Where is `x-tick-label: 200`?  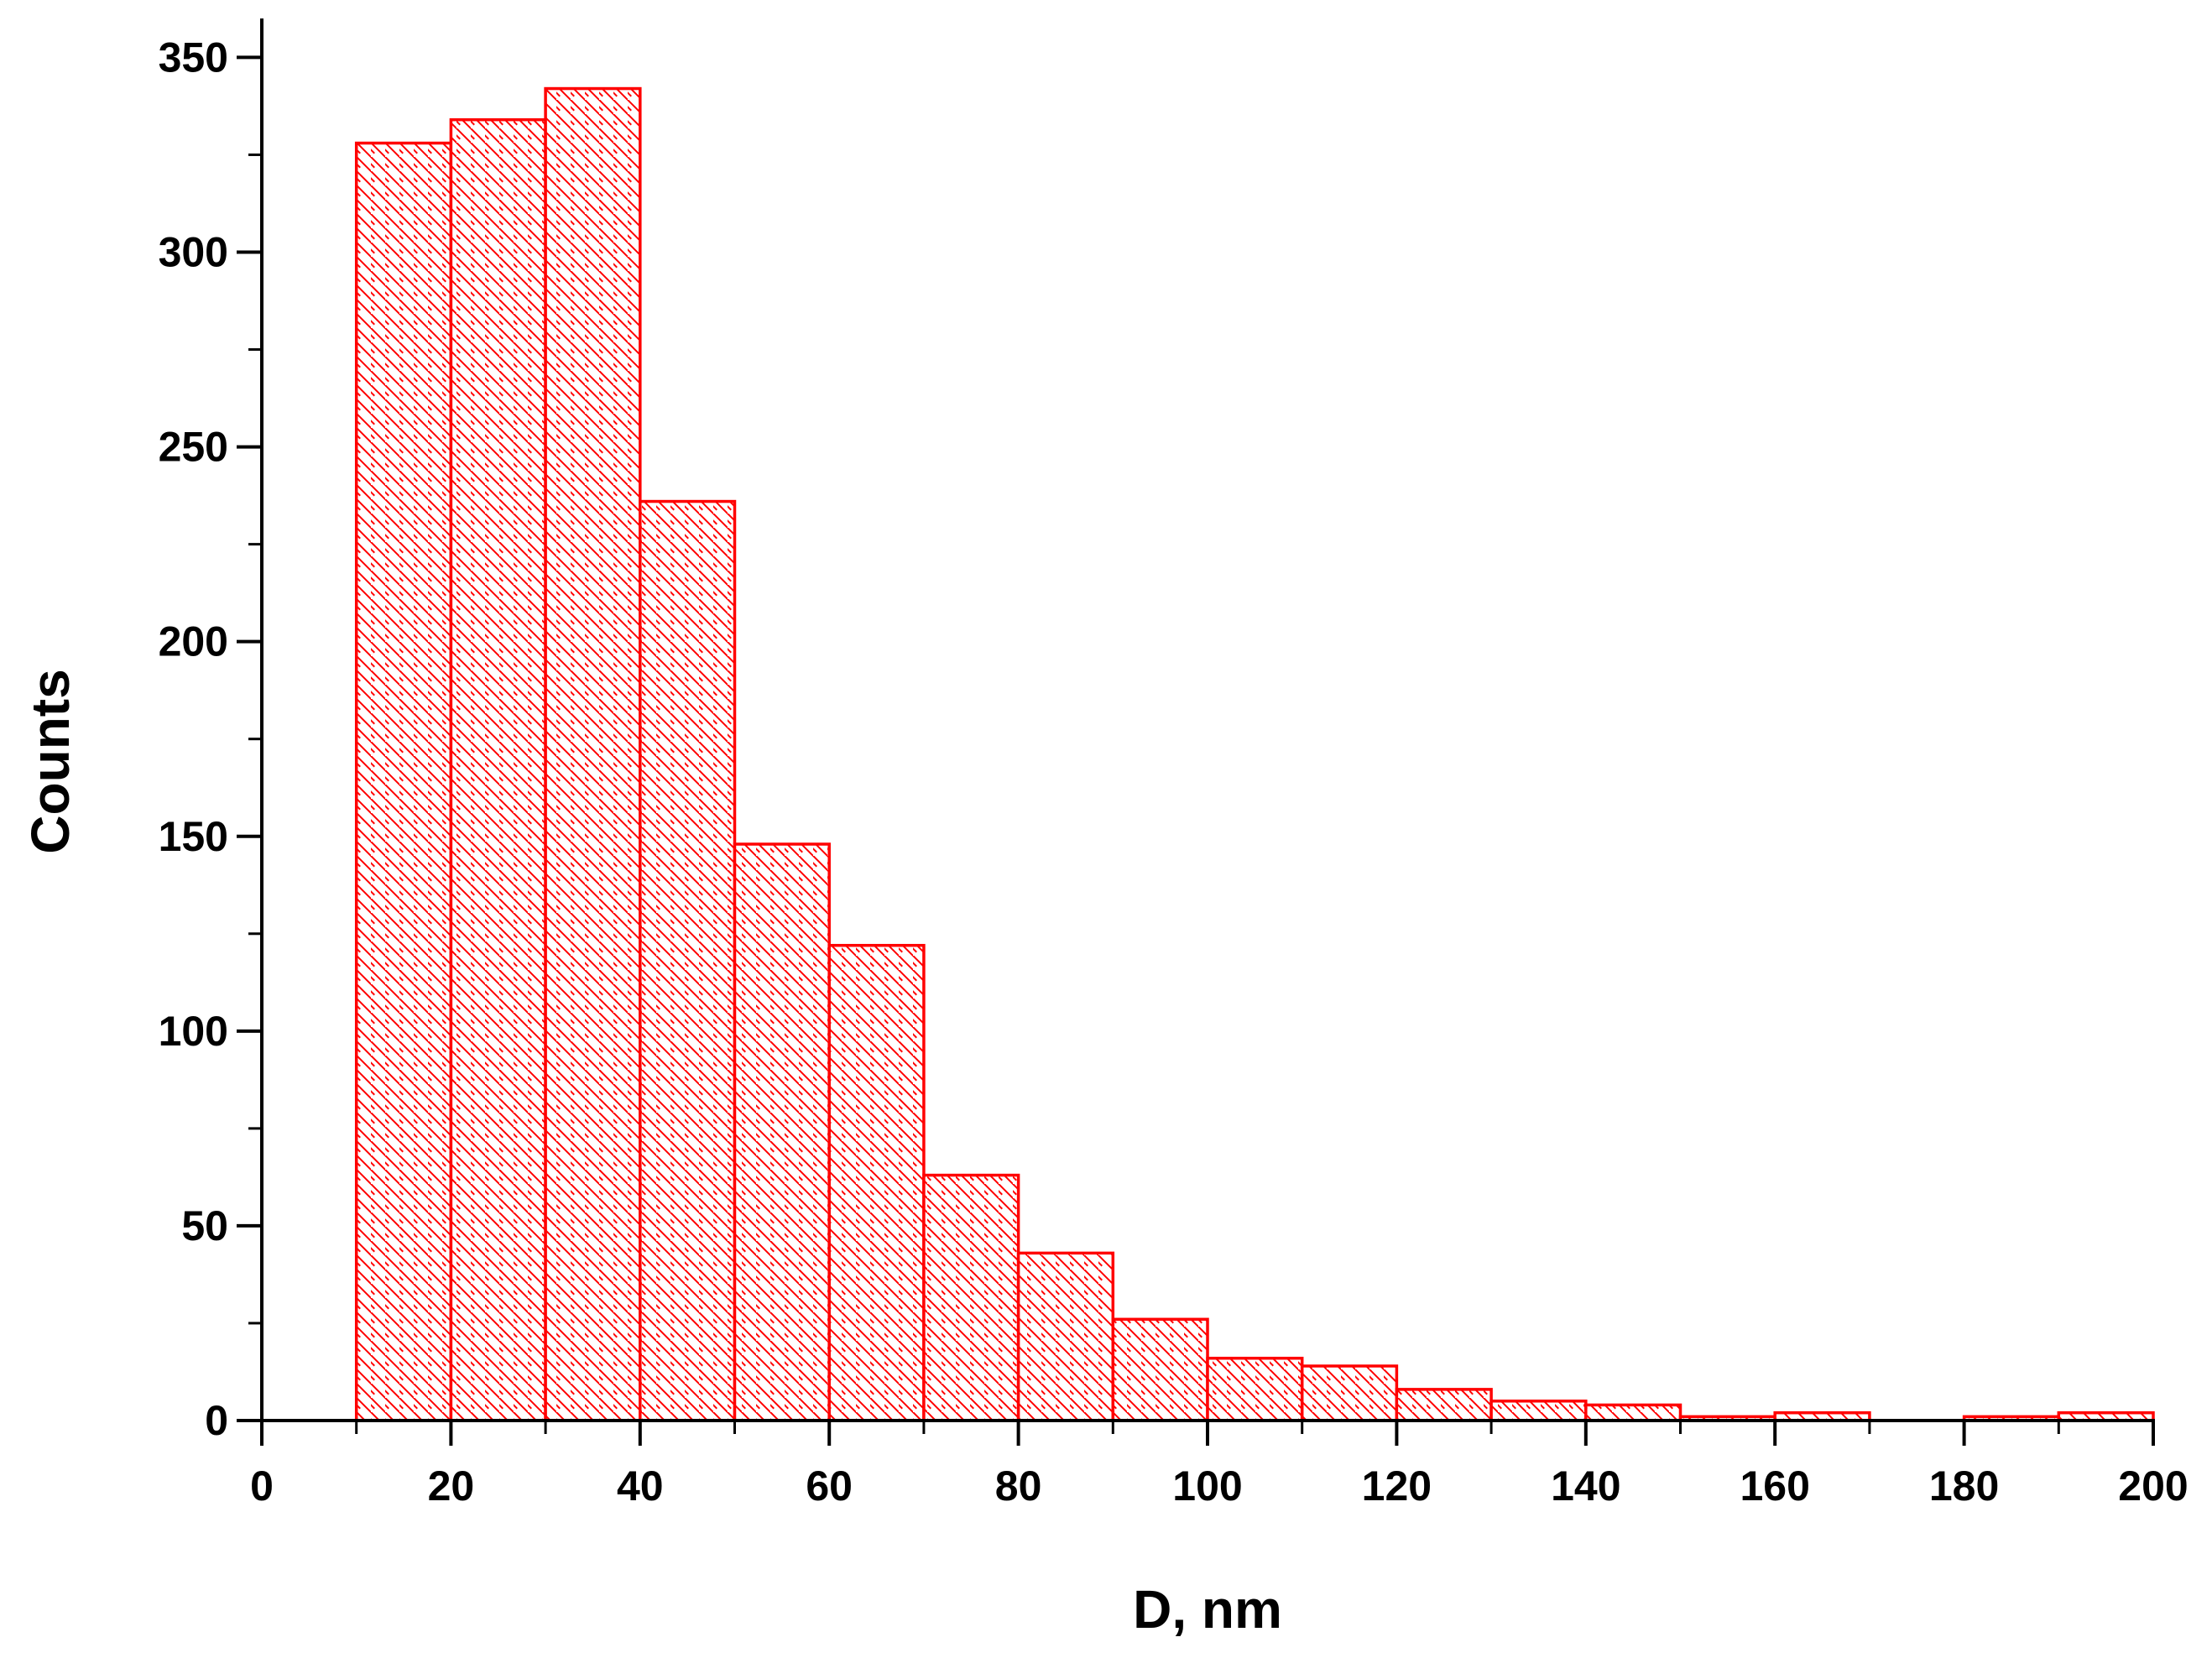 x-tick-label: 200 is located at coordinates (2153, 1485).